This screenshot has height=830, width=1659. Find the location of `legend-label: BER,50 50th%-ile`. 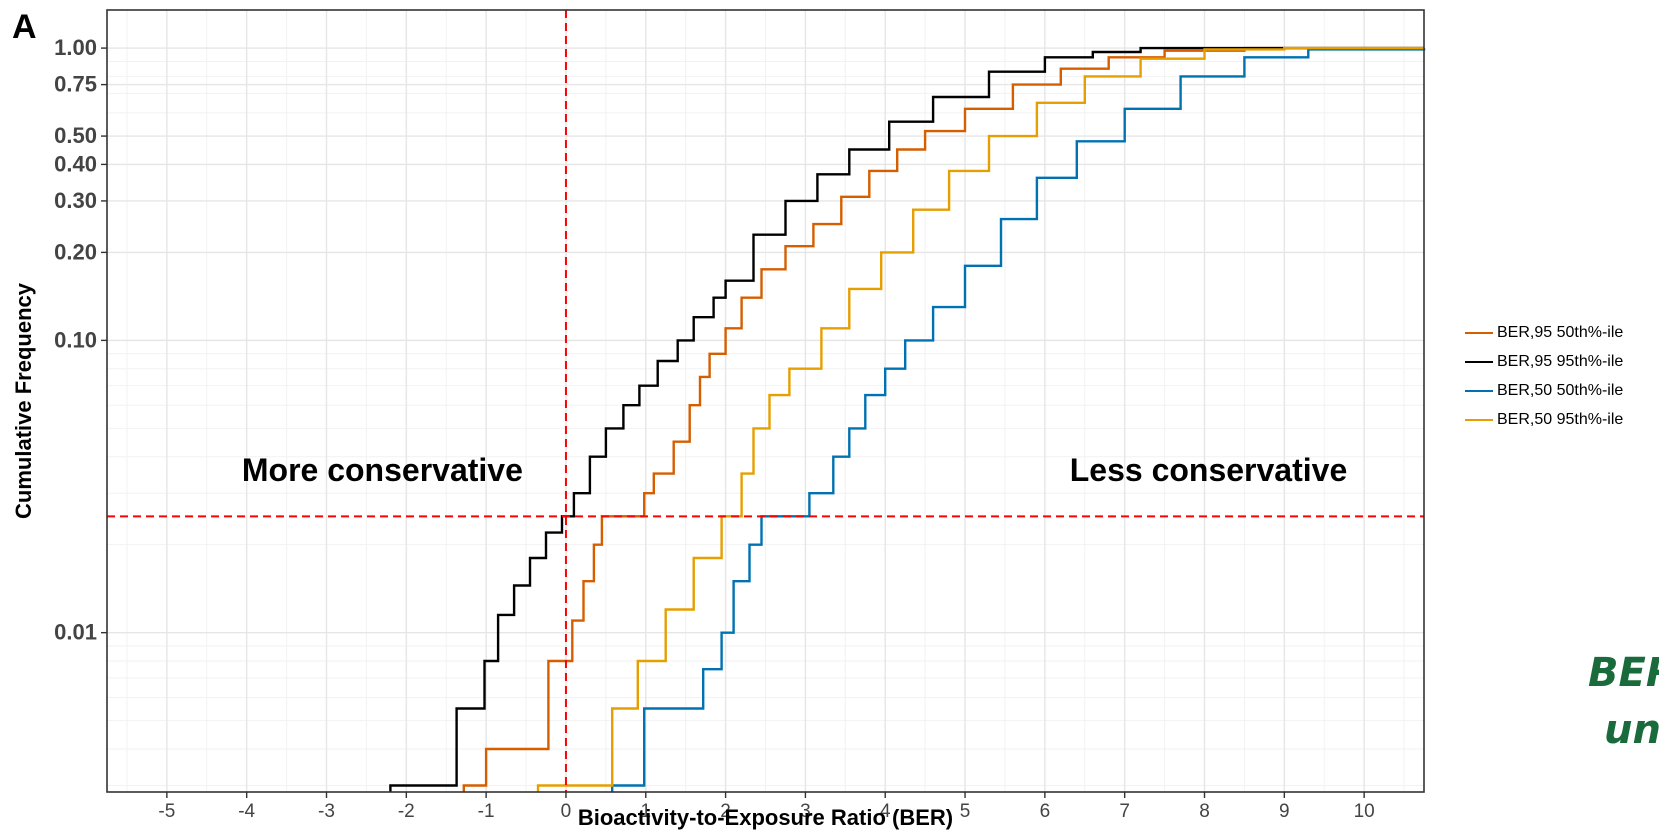

legend-label: BER,50 50th%-ile is located at coordinates (1560, 390).